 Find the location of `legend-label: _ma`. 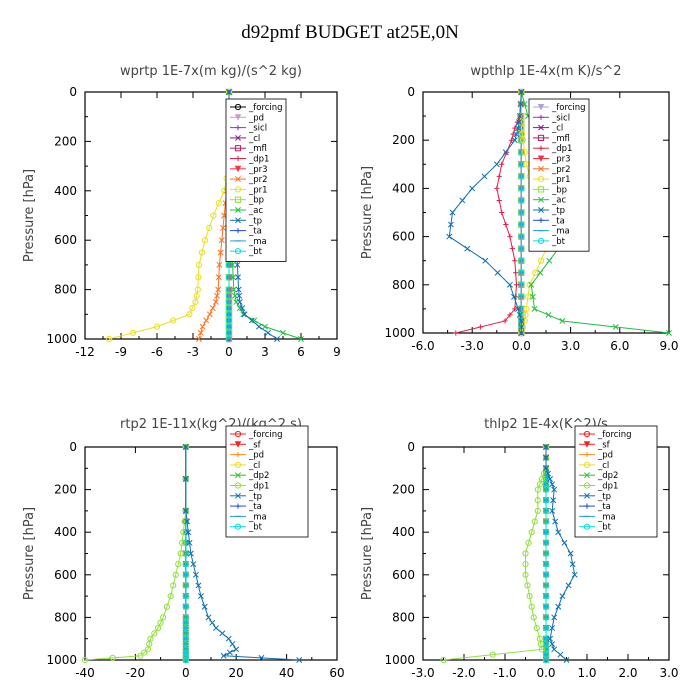

legend-label: _ma is located at coordinates (606, 517).